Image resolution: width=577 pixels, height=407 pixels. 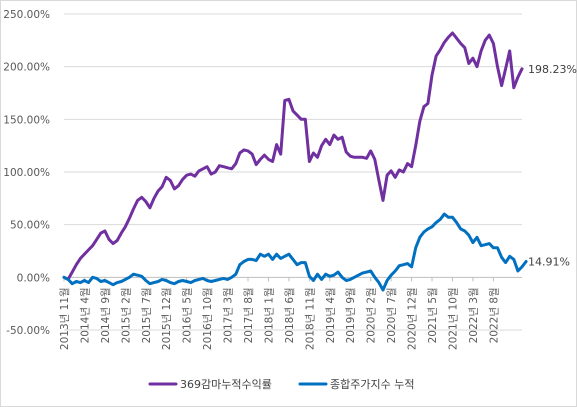 What do you see at coordinates (552, 69) in the screenshot?
I see `end-value-label: 198.23%` at bounding box center [552, 69].